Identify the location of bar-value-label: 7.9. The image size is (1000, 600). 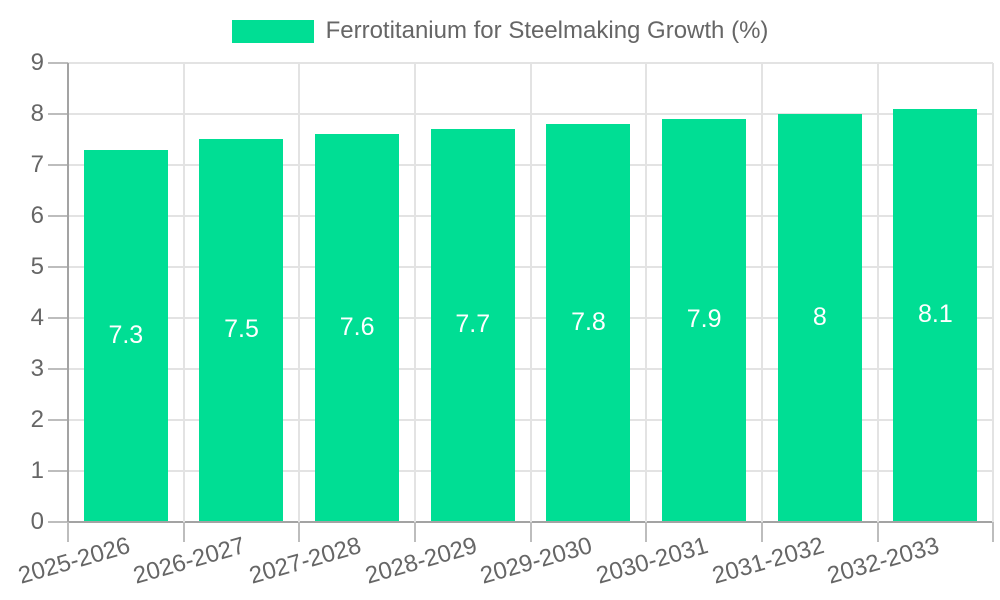
(704, 319).